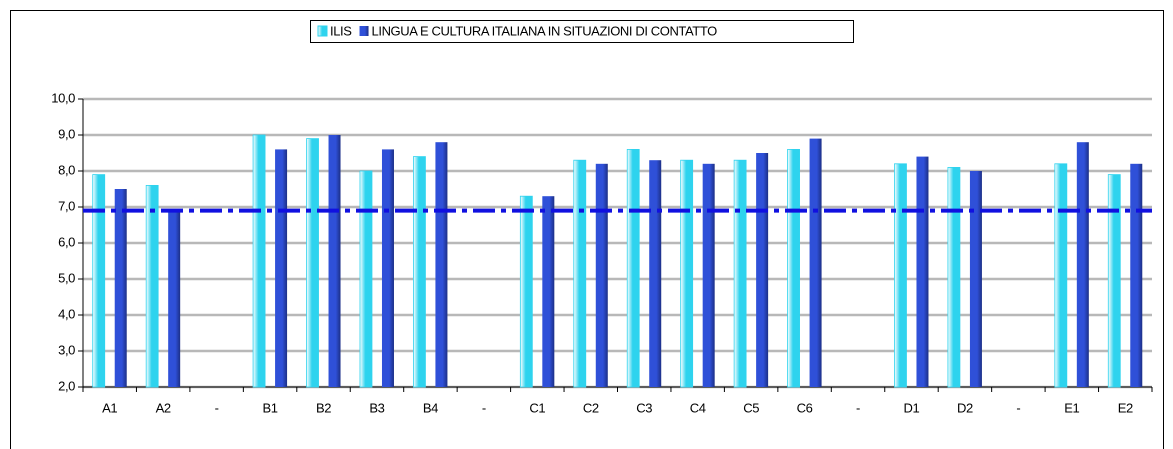 The width and height of the screenshot is (1173, 449). I want to click on y-tick-label: 3,0, so click(66, 349).